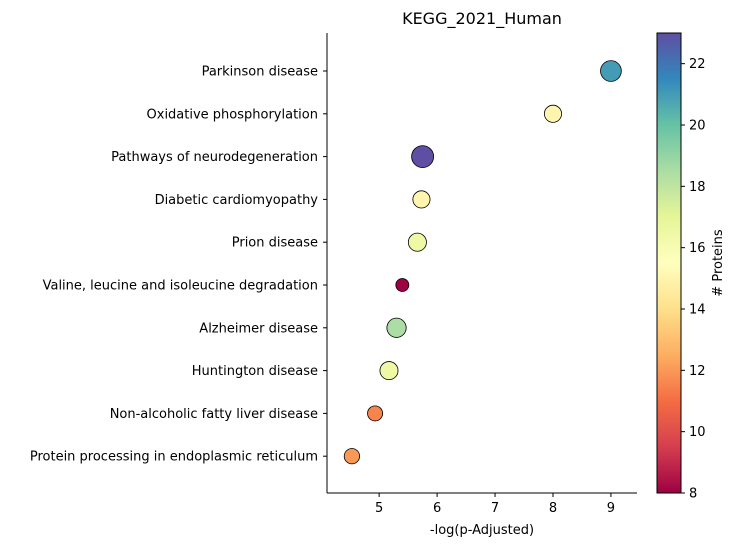 The image size is (736, 551). What do you see at coordinates (669, 263) in the screenshot?
I see `colorbar-gradient` at bounding box center [669, 263].